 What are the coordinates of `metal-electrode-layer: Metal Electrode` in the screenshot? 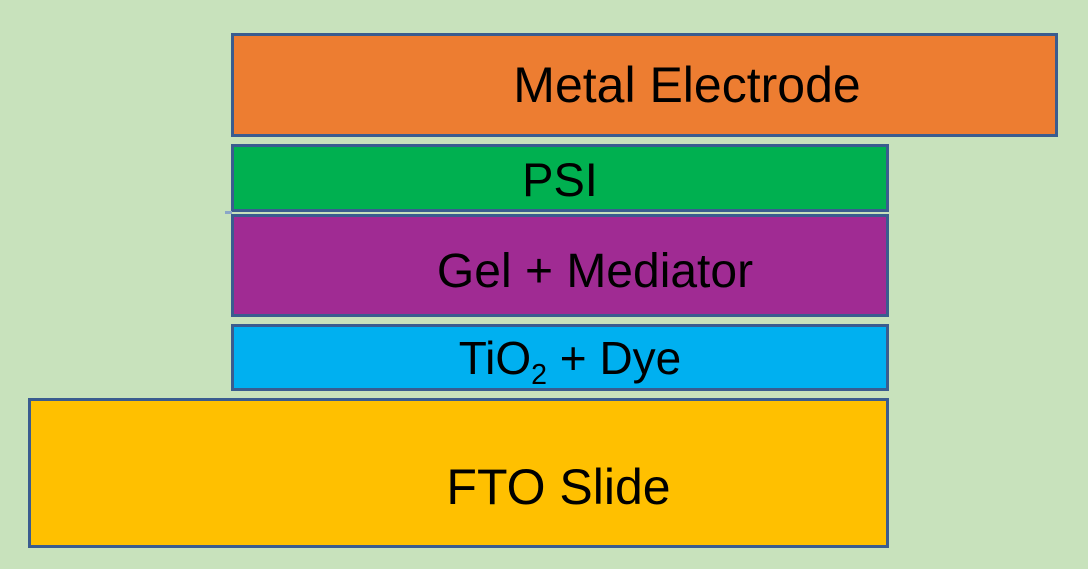 It's located at (644, 85).